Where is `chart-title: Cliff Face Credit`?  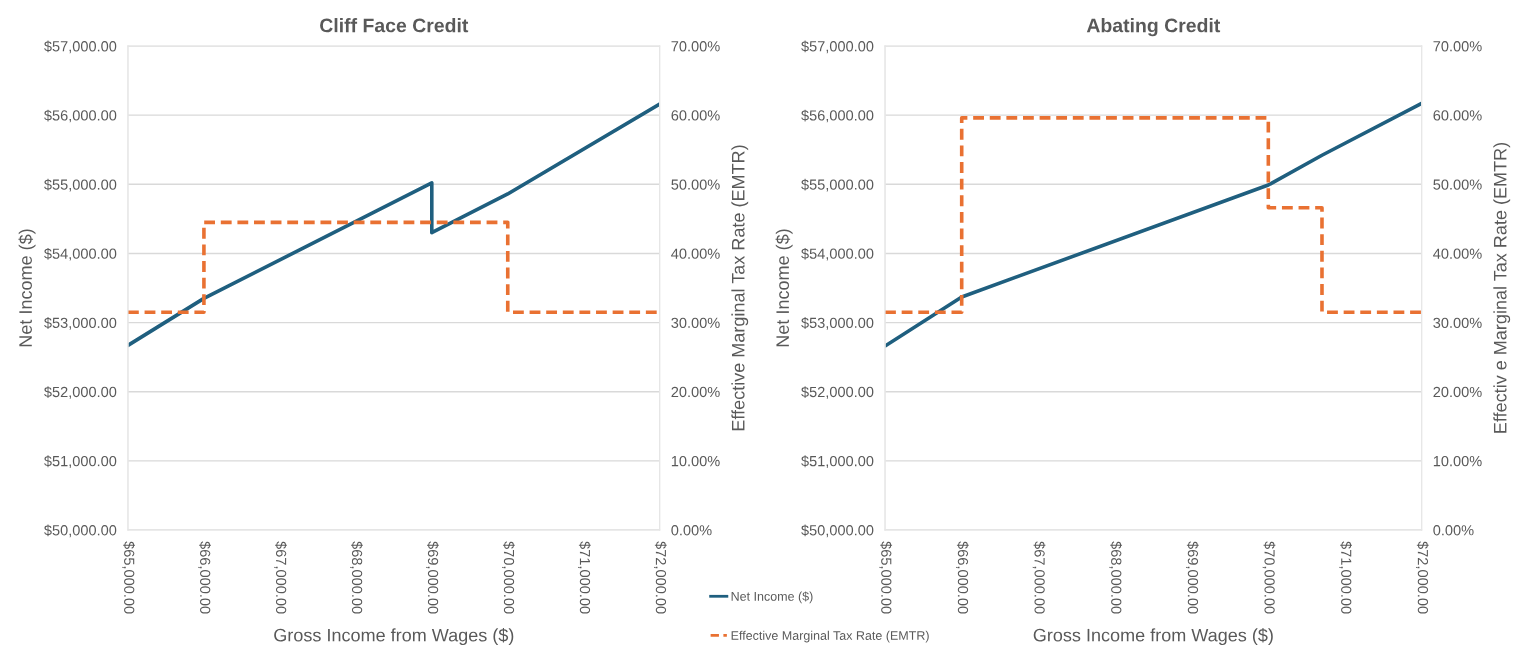 chart-title: Cliff Face Credit is located at coordinates (394, 25).